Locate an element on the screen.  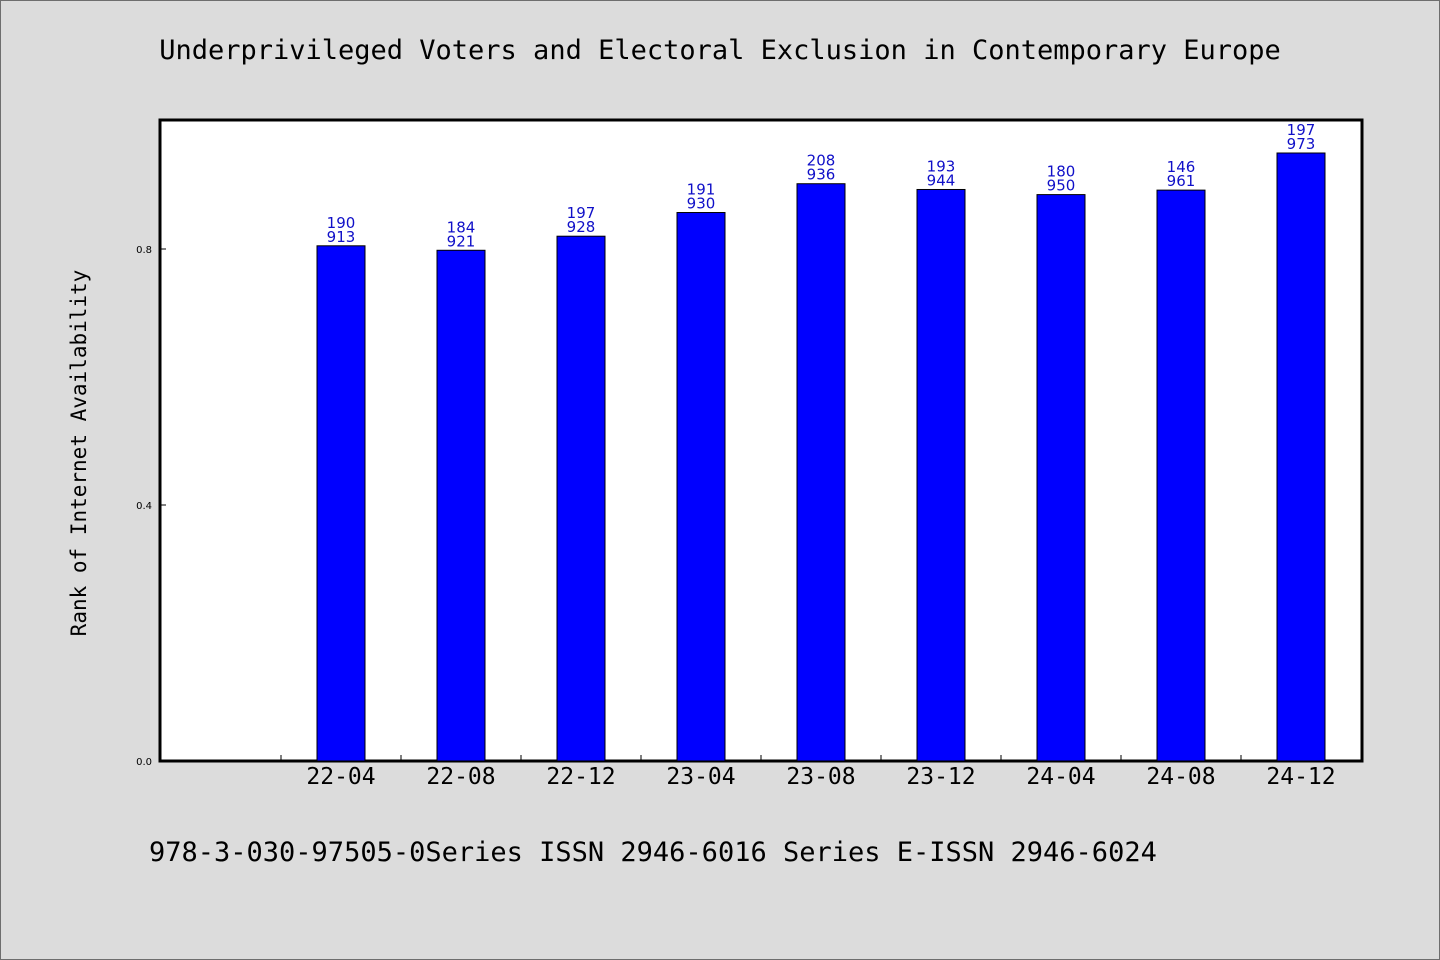
bar-label-bottom: 936 is located at coordinates (821, 175).